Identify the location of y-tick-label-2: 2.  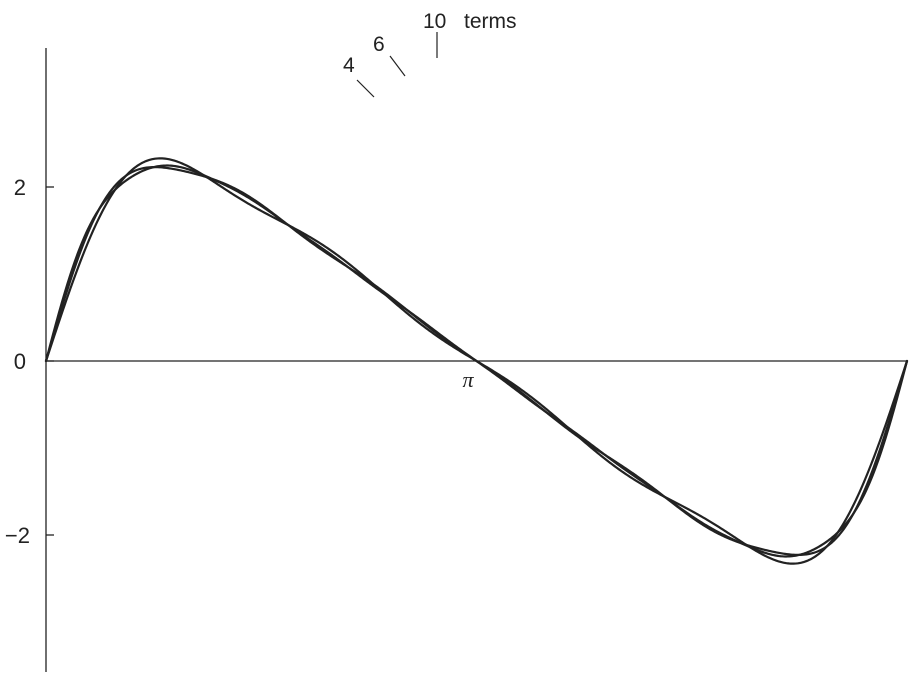
(20, 187).